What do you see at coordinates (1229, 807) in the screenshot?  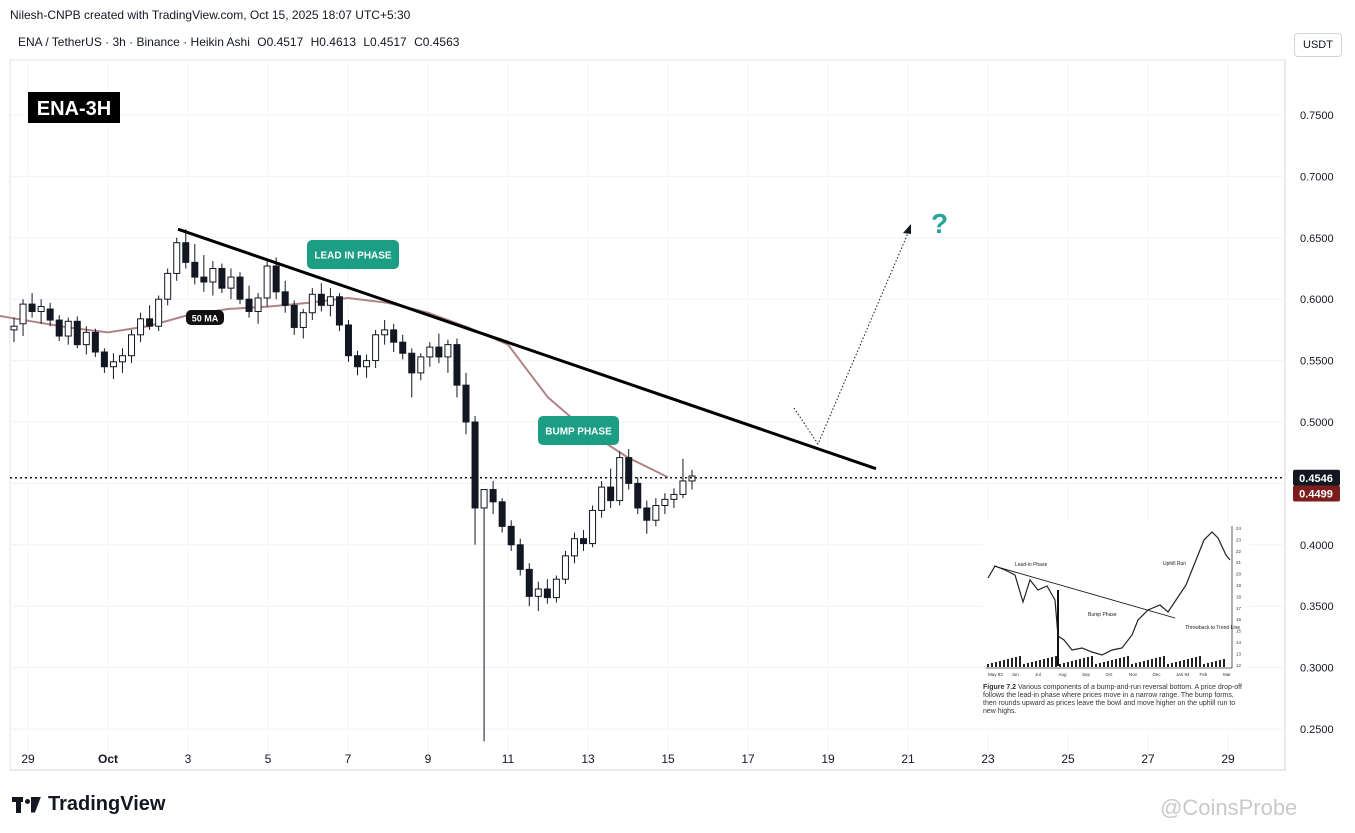 I see `coinsprobe-watermark: @CoinsProbe` at bounding box center [1229, 807].